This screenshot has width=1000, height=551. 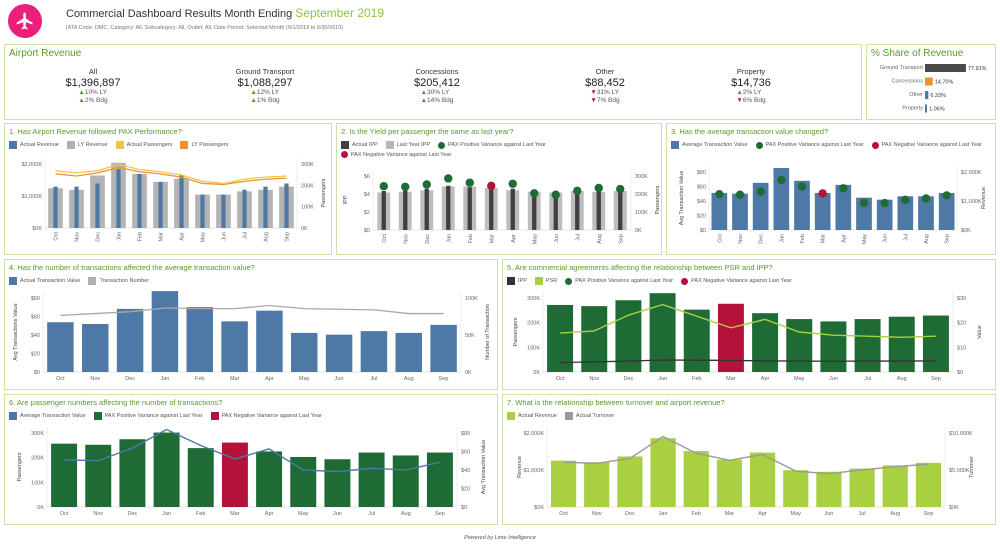 I want to click on kpi-changes: ▲10% LY ▲2% Bdg, so click(x=92, y=97).